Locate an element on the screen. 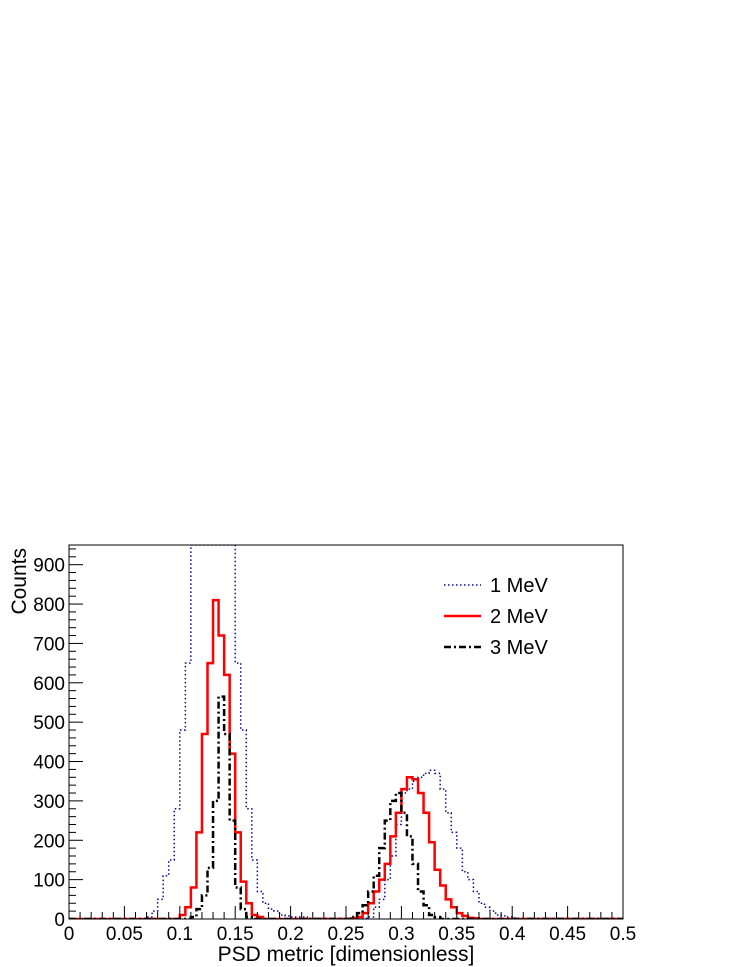 Image resolution: width=747 pixels, height=967 pixels. legend: 1 MeV 2 MeV 3 MeV is located at coordinates (496, 617).